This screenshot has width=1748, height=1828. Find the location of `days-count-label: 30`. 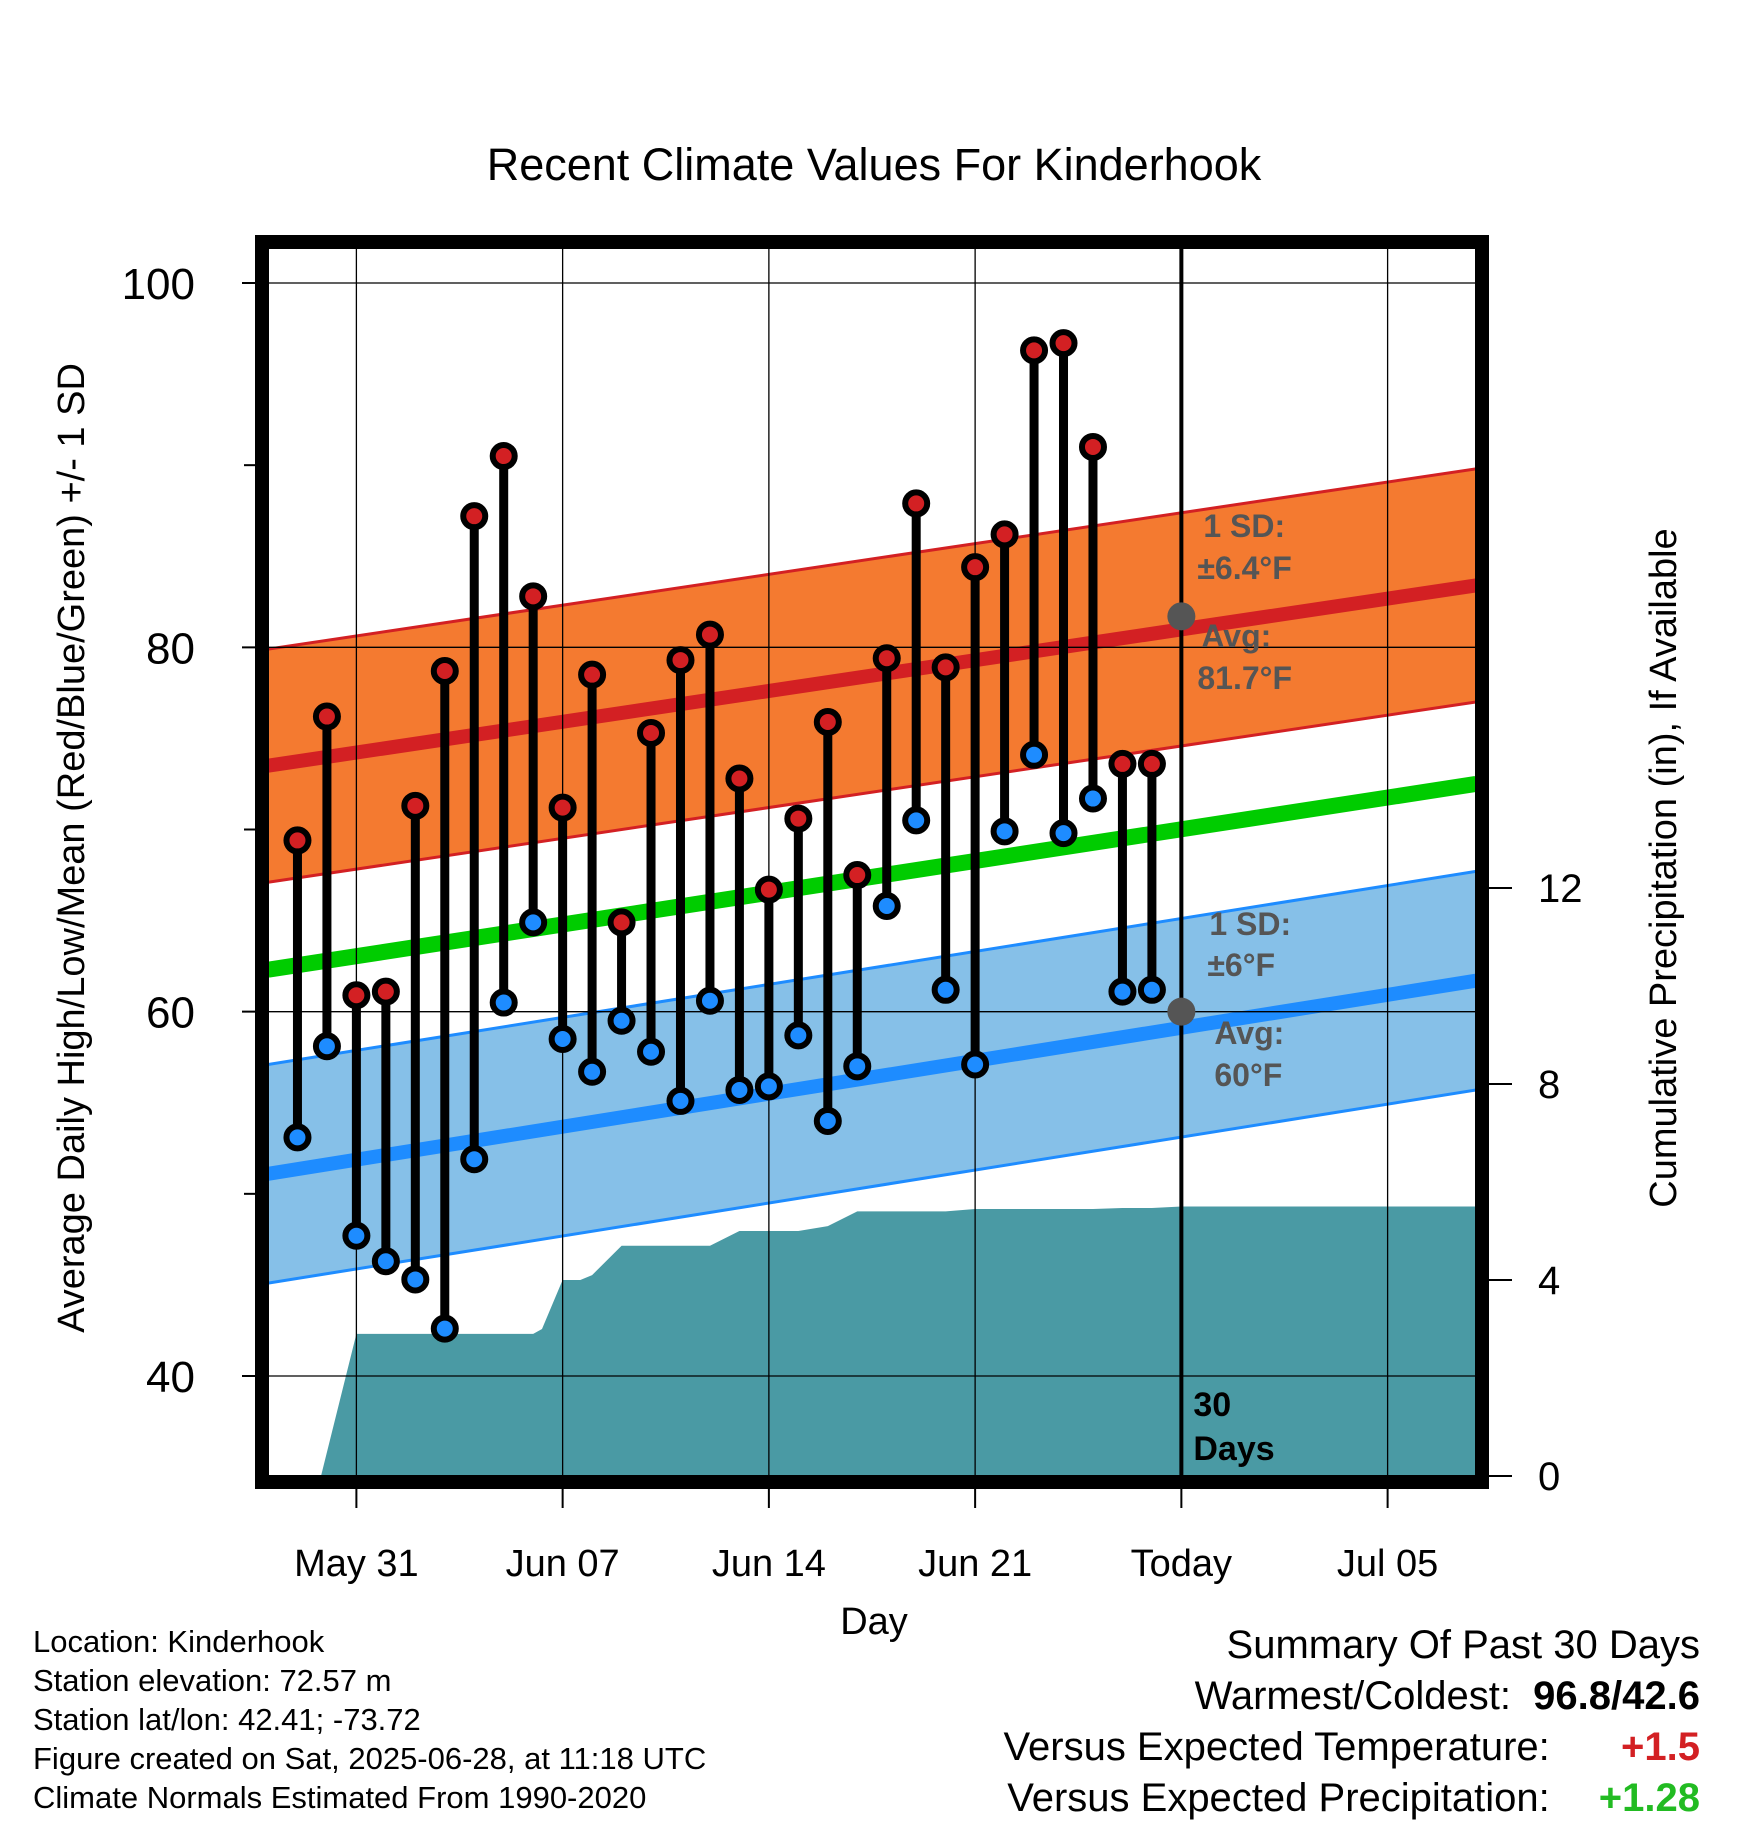

days-count-label: 30 is located at coordinates (1212, 1405).